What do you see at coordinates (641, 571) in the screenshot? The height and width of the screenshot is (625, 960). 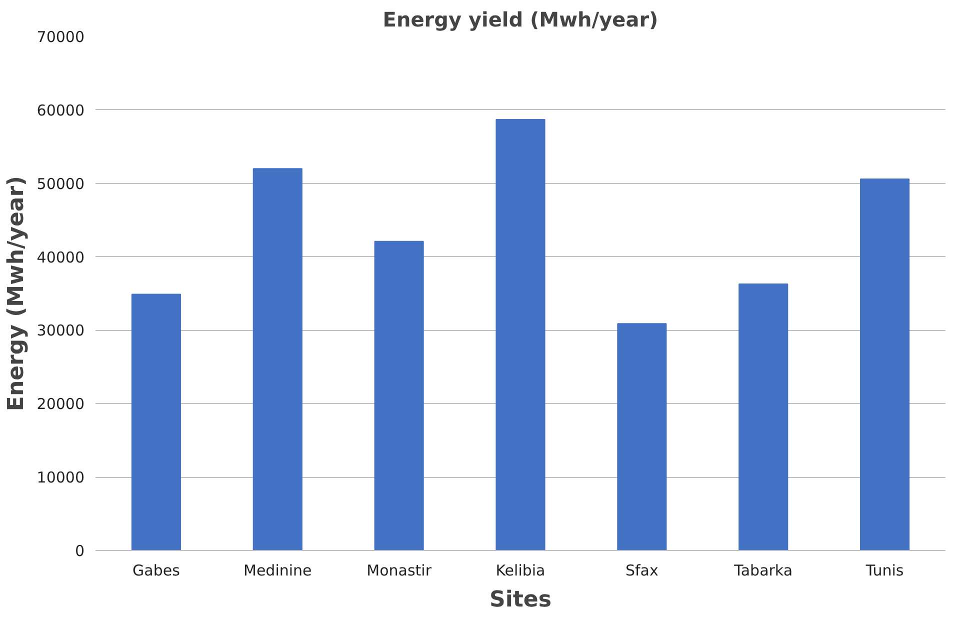 I see `x-tick-label: Sfax` at bounding box center [641, 571].